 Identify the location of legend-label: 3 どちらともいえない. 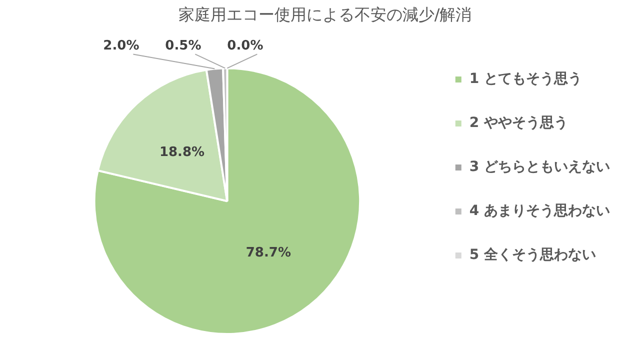
(539, 167).